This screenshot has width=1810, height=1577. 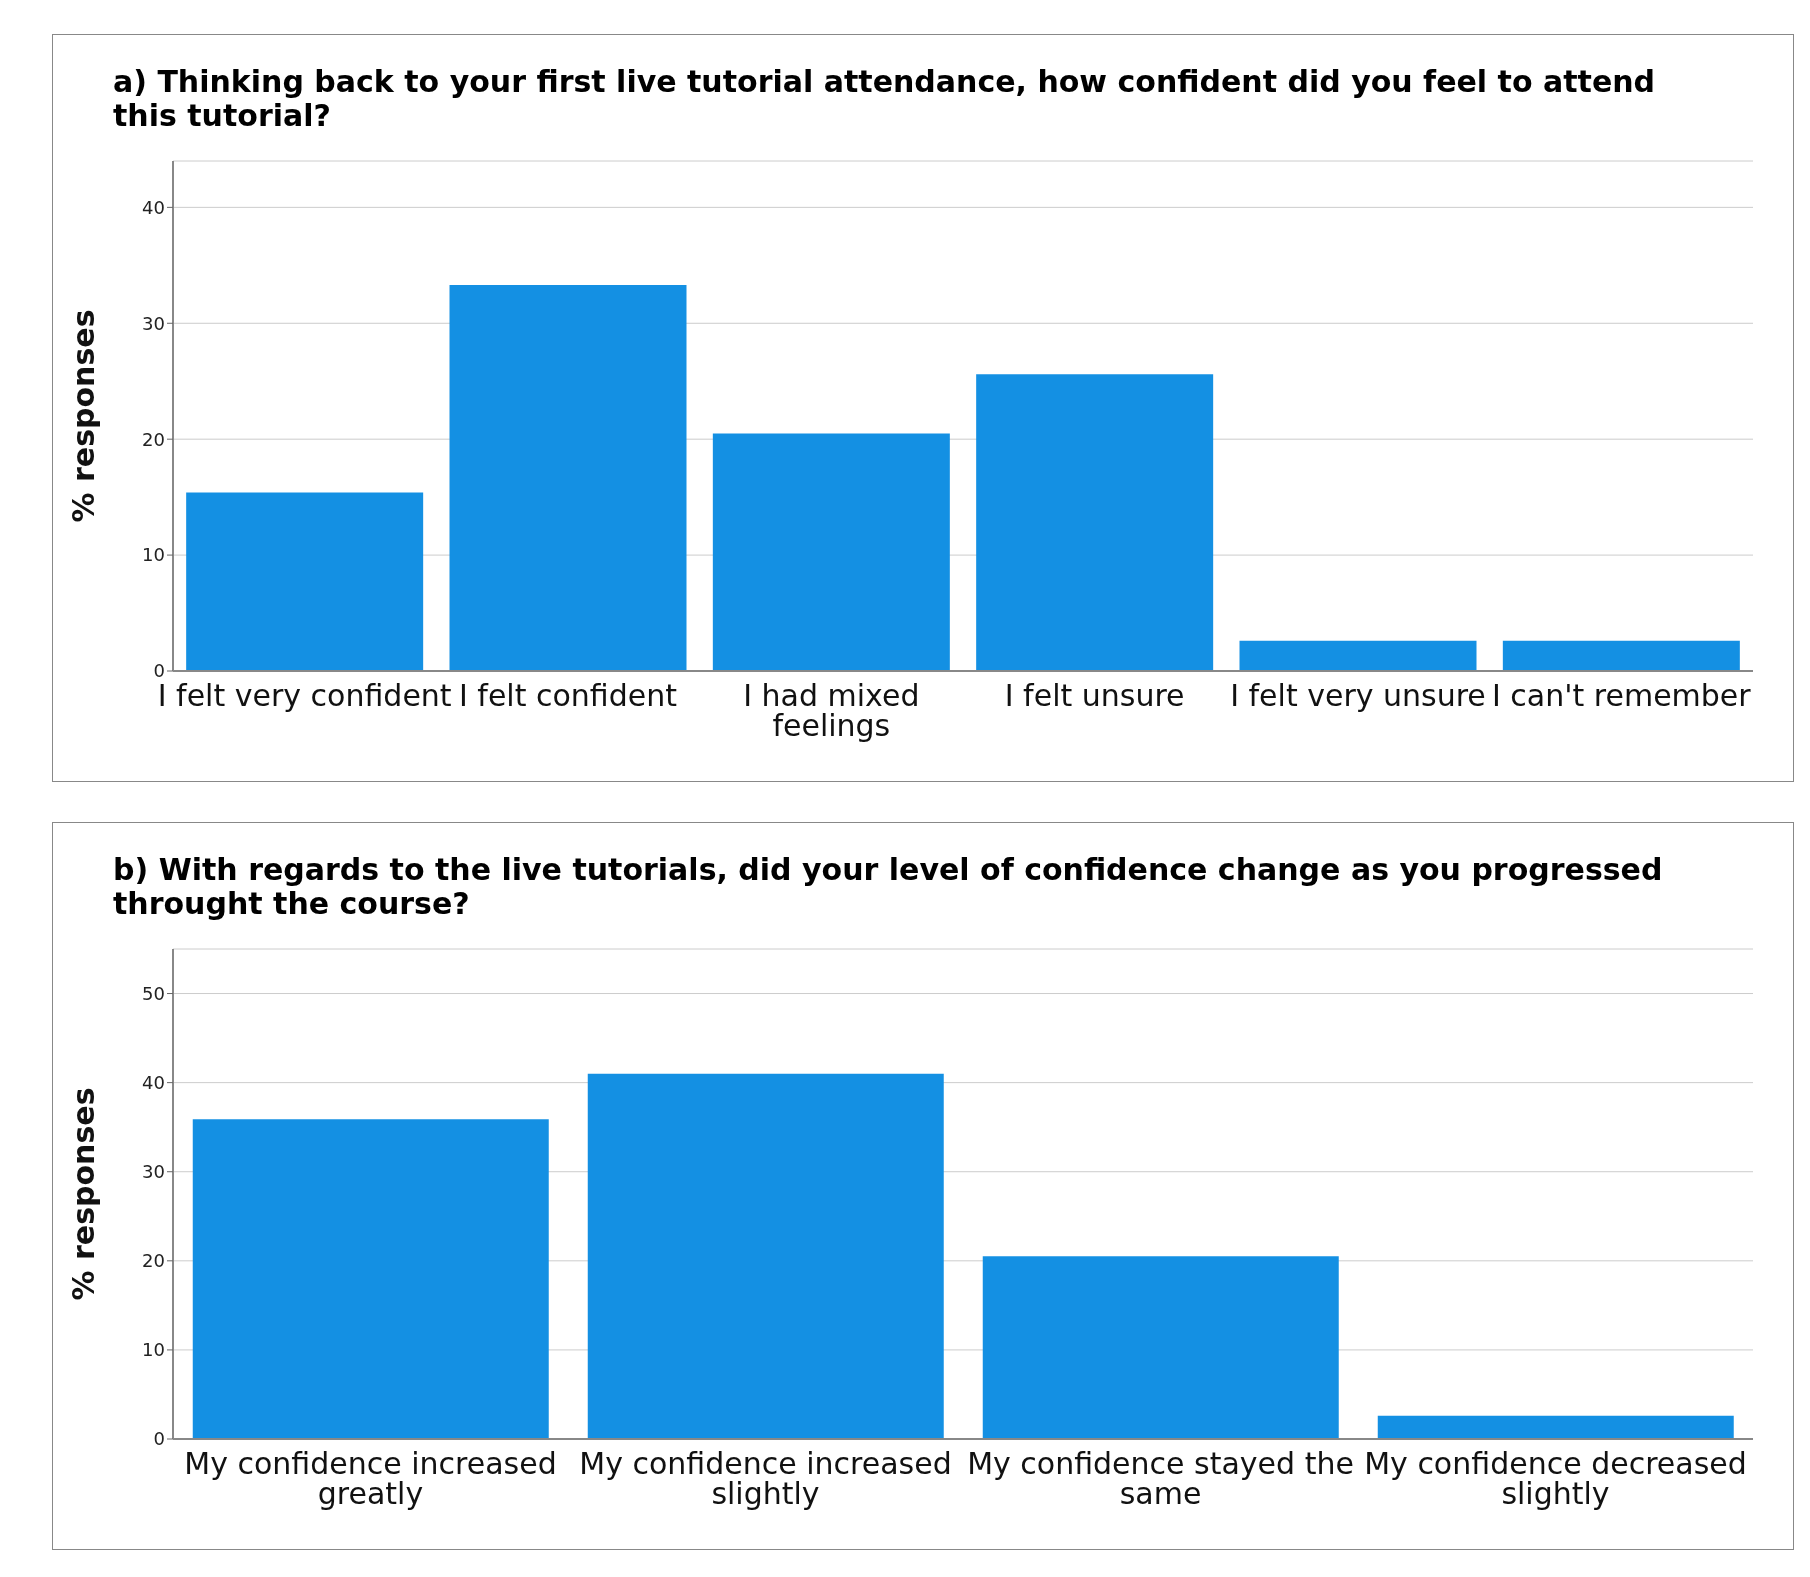 I want to click on x-tick-label: My confidence increased greatly, so click(x=370, y=1479).